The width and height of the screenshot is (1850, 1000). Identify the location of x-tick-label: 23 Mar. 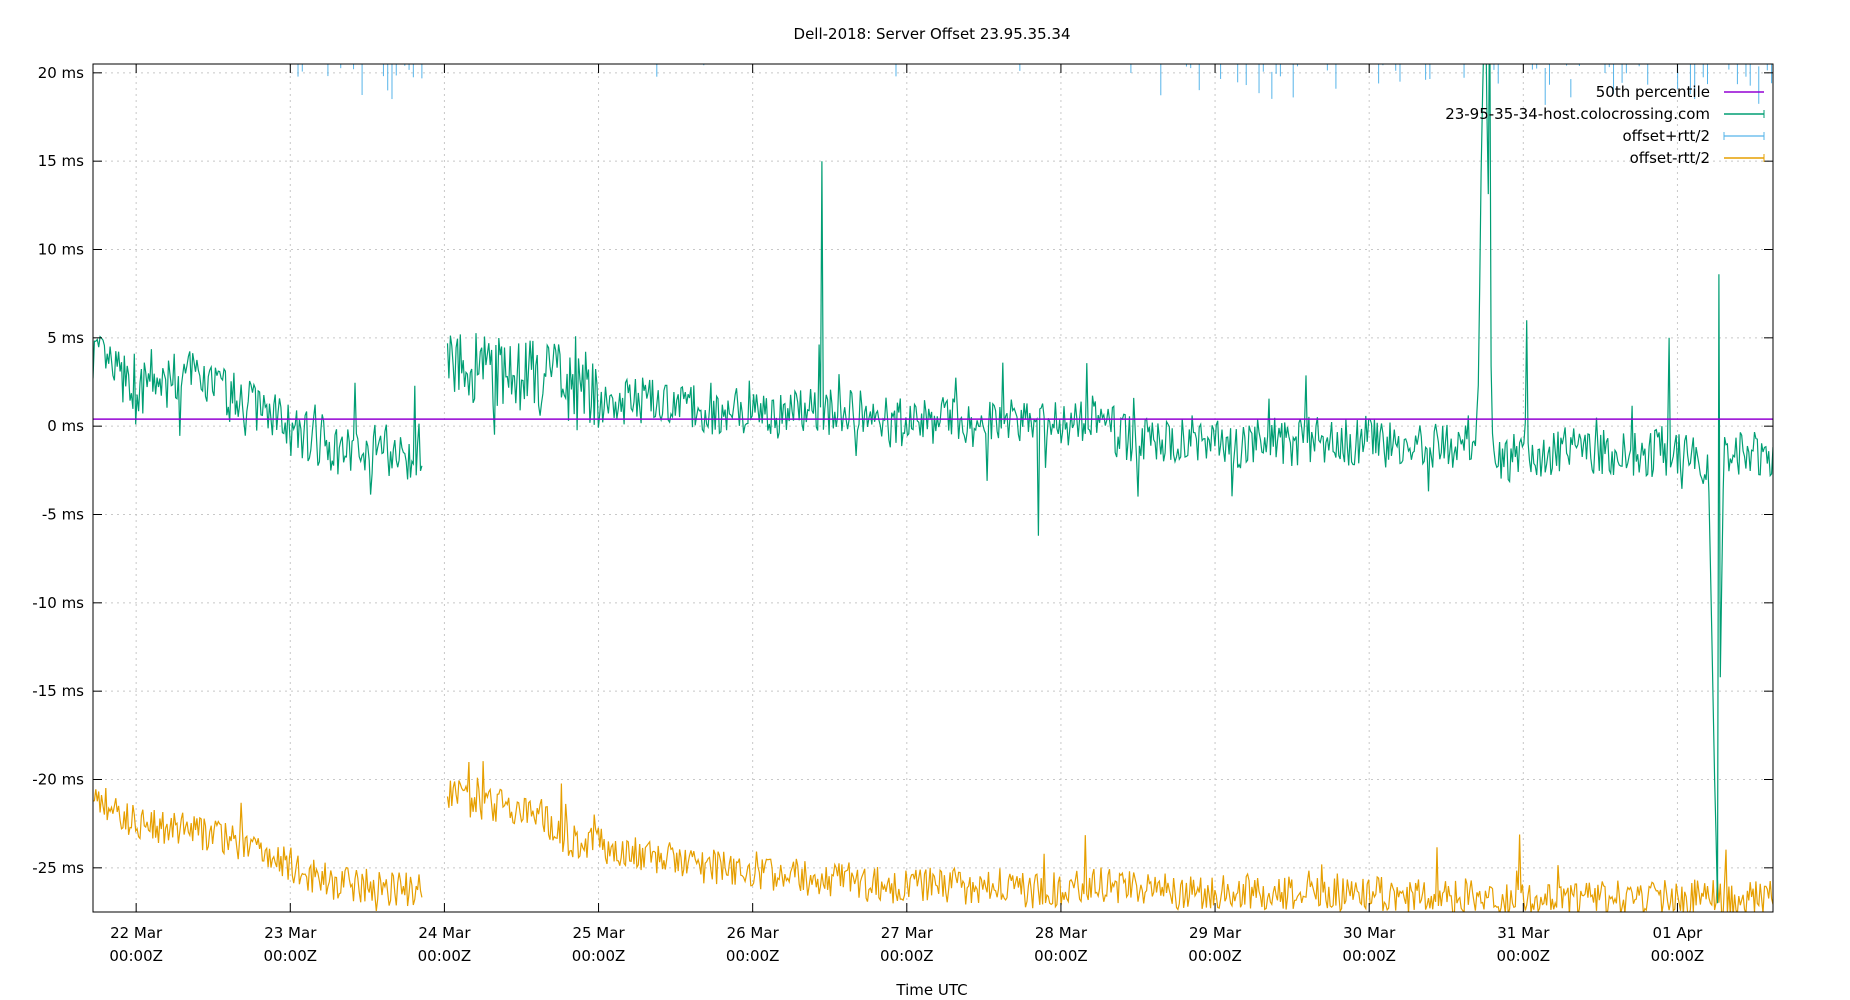
(290, 933).